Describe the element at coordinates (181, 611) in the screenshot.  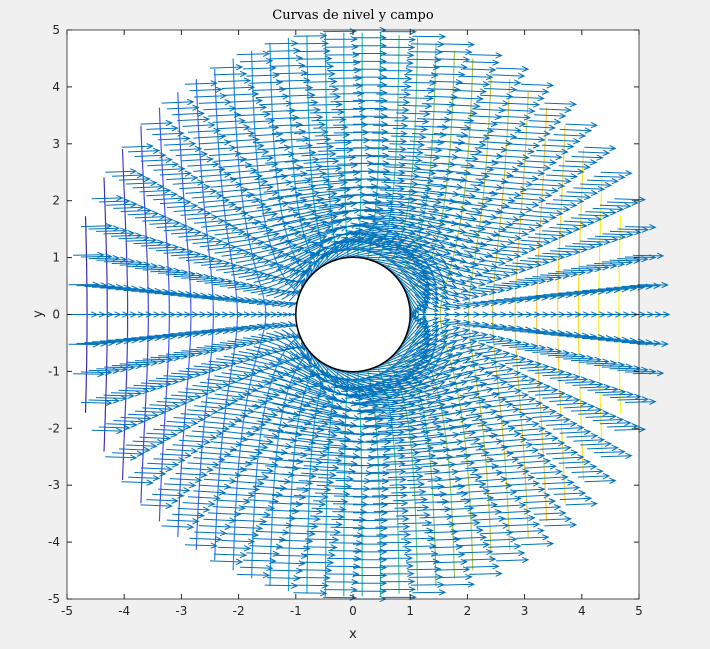
I see `x-tick-label: -3` at that location.